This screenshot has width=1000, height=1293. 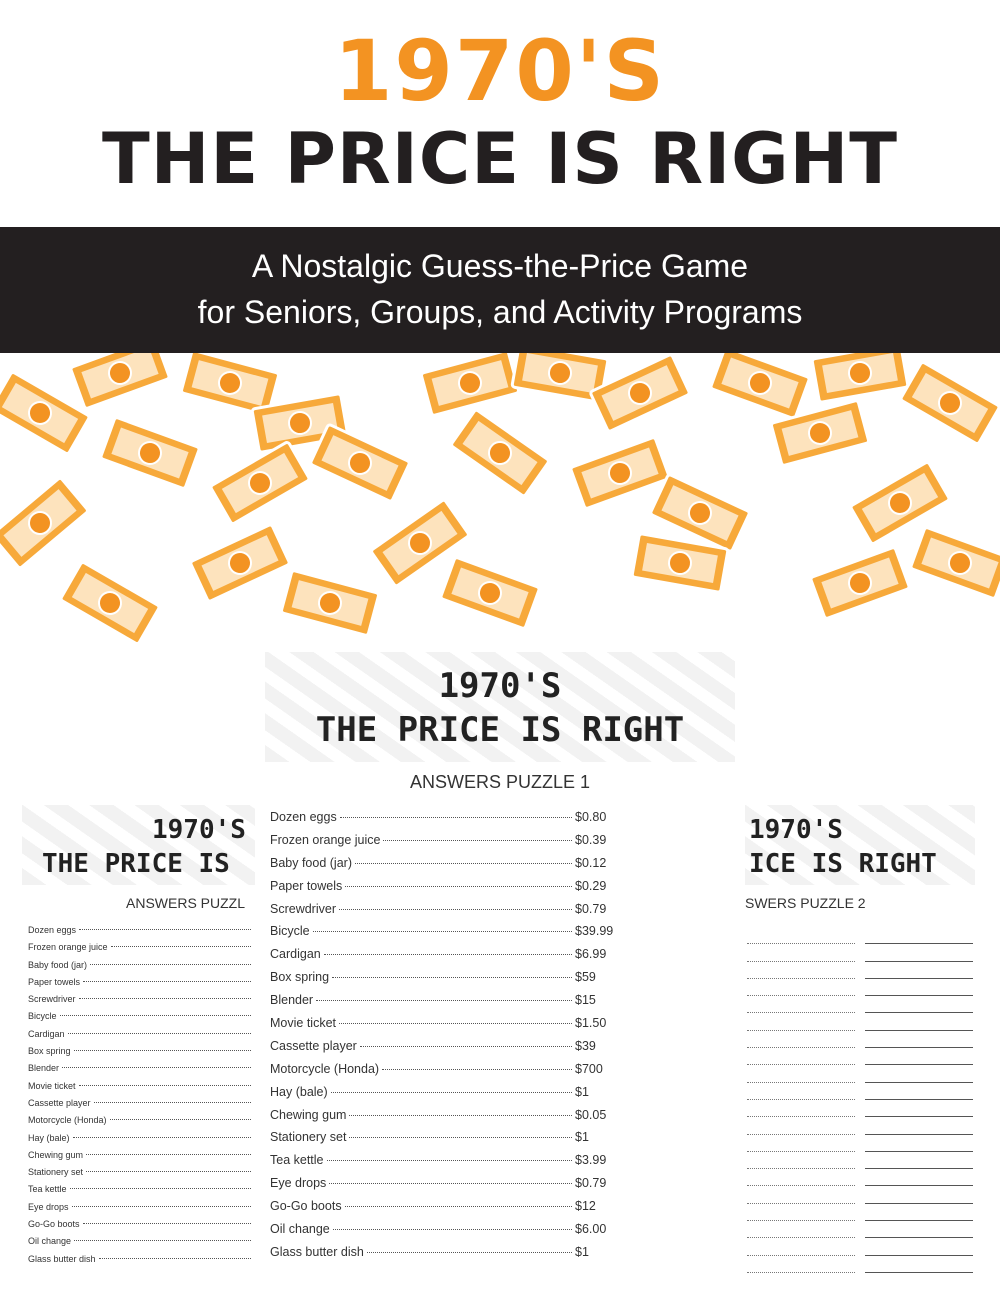 I want to click on item-price: $39, so click(x=585, y=1045).